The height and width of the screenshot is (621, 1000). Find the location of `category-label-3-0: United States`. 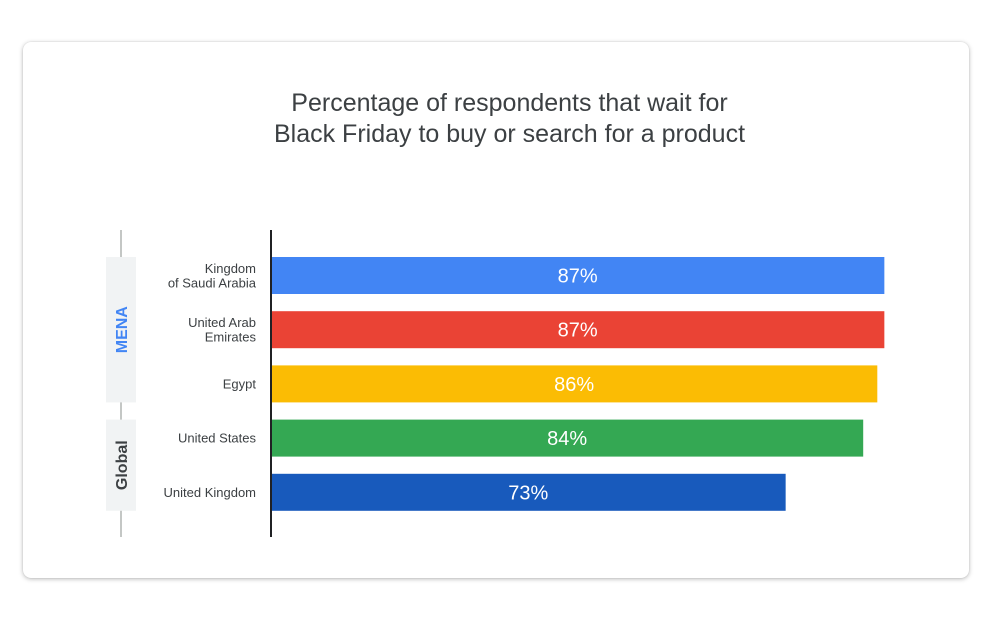

category-label-3-0: United States is located at coordinates (217, 438).